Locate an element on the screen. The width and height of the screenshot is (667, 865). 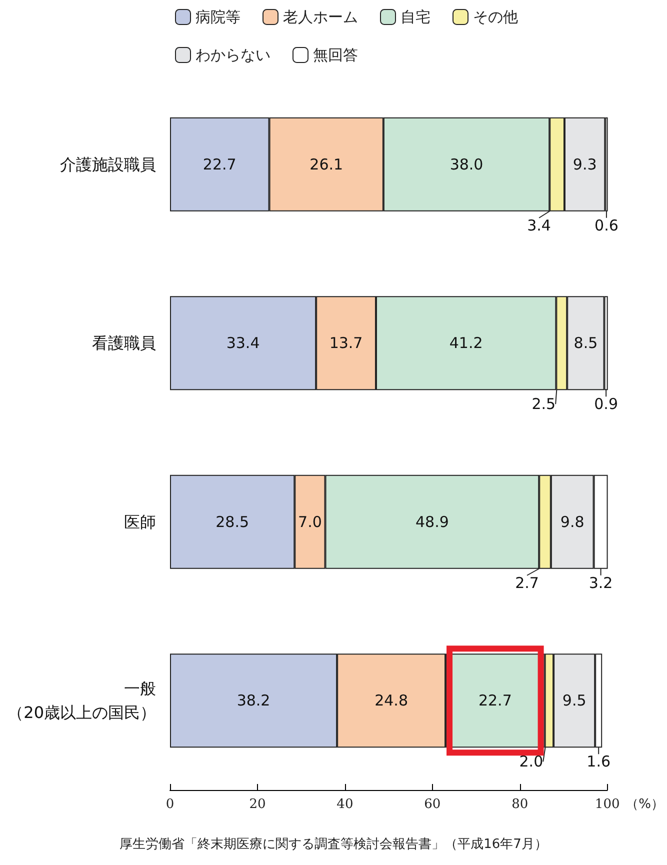
data-label: 26.1 is located at coordinates (327, 164).